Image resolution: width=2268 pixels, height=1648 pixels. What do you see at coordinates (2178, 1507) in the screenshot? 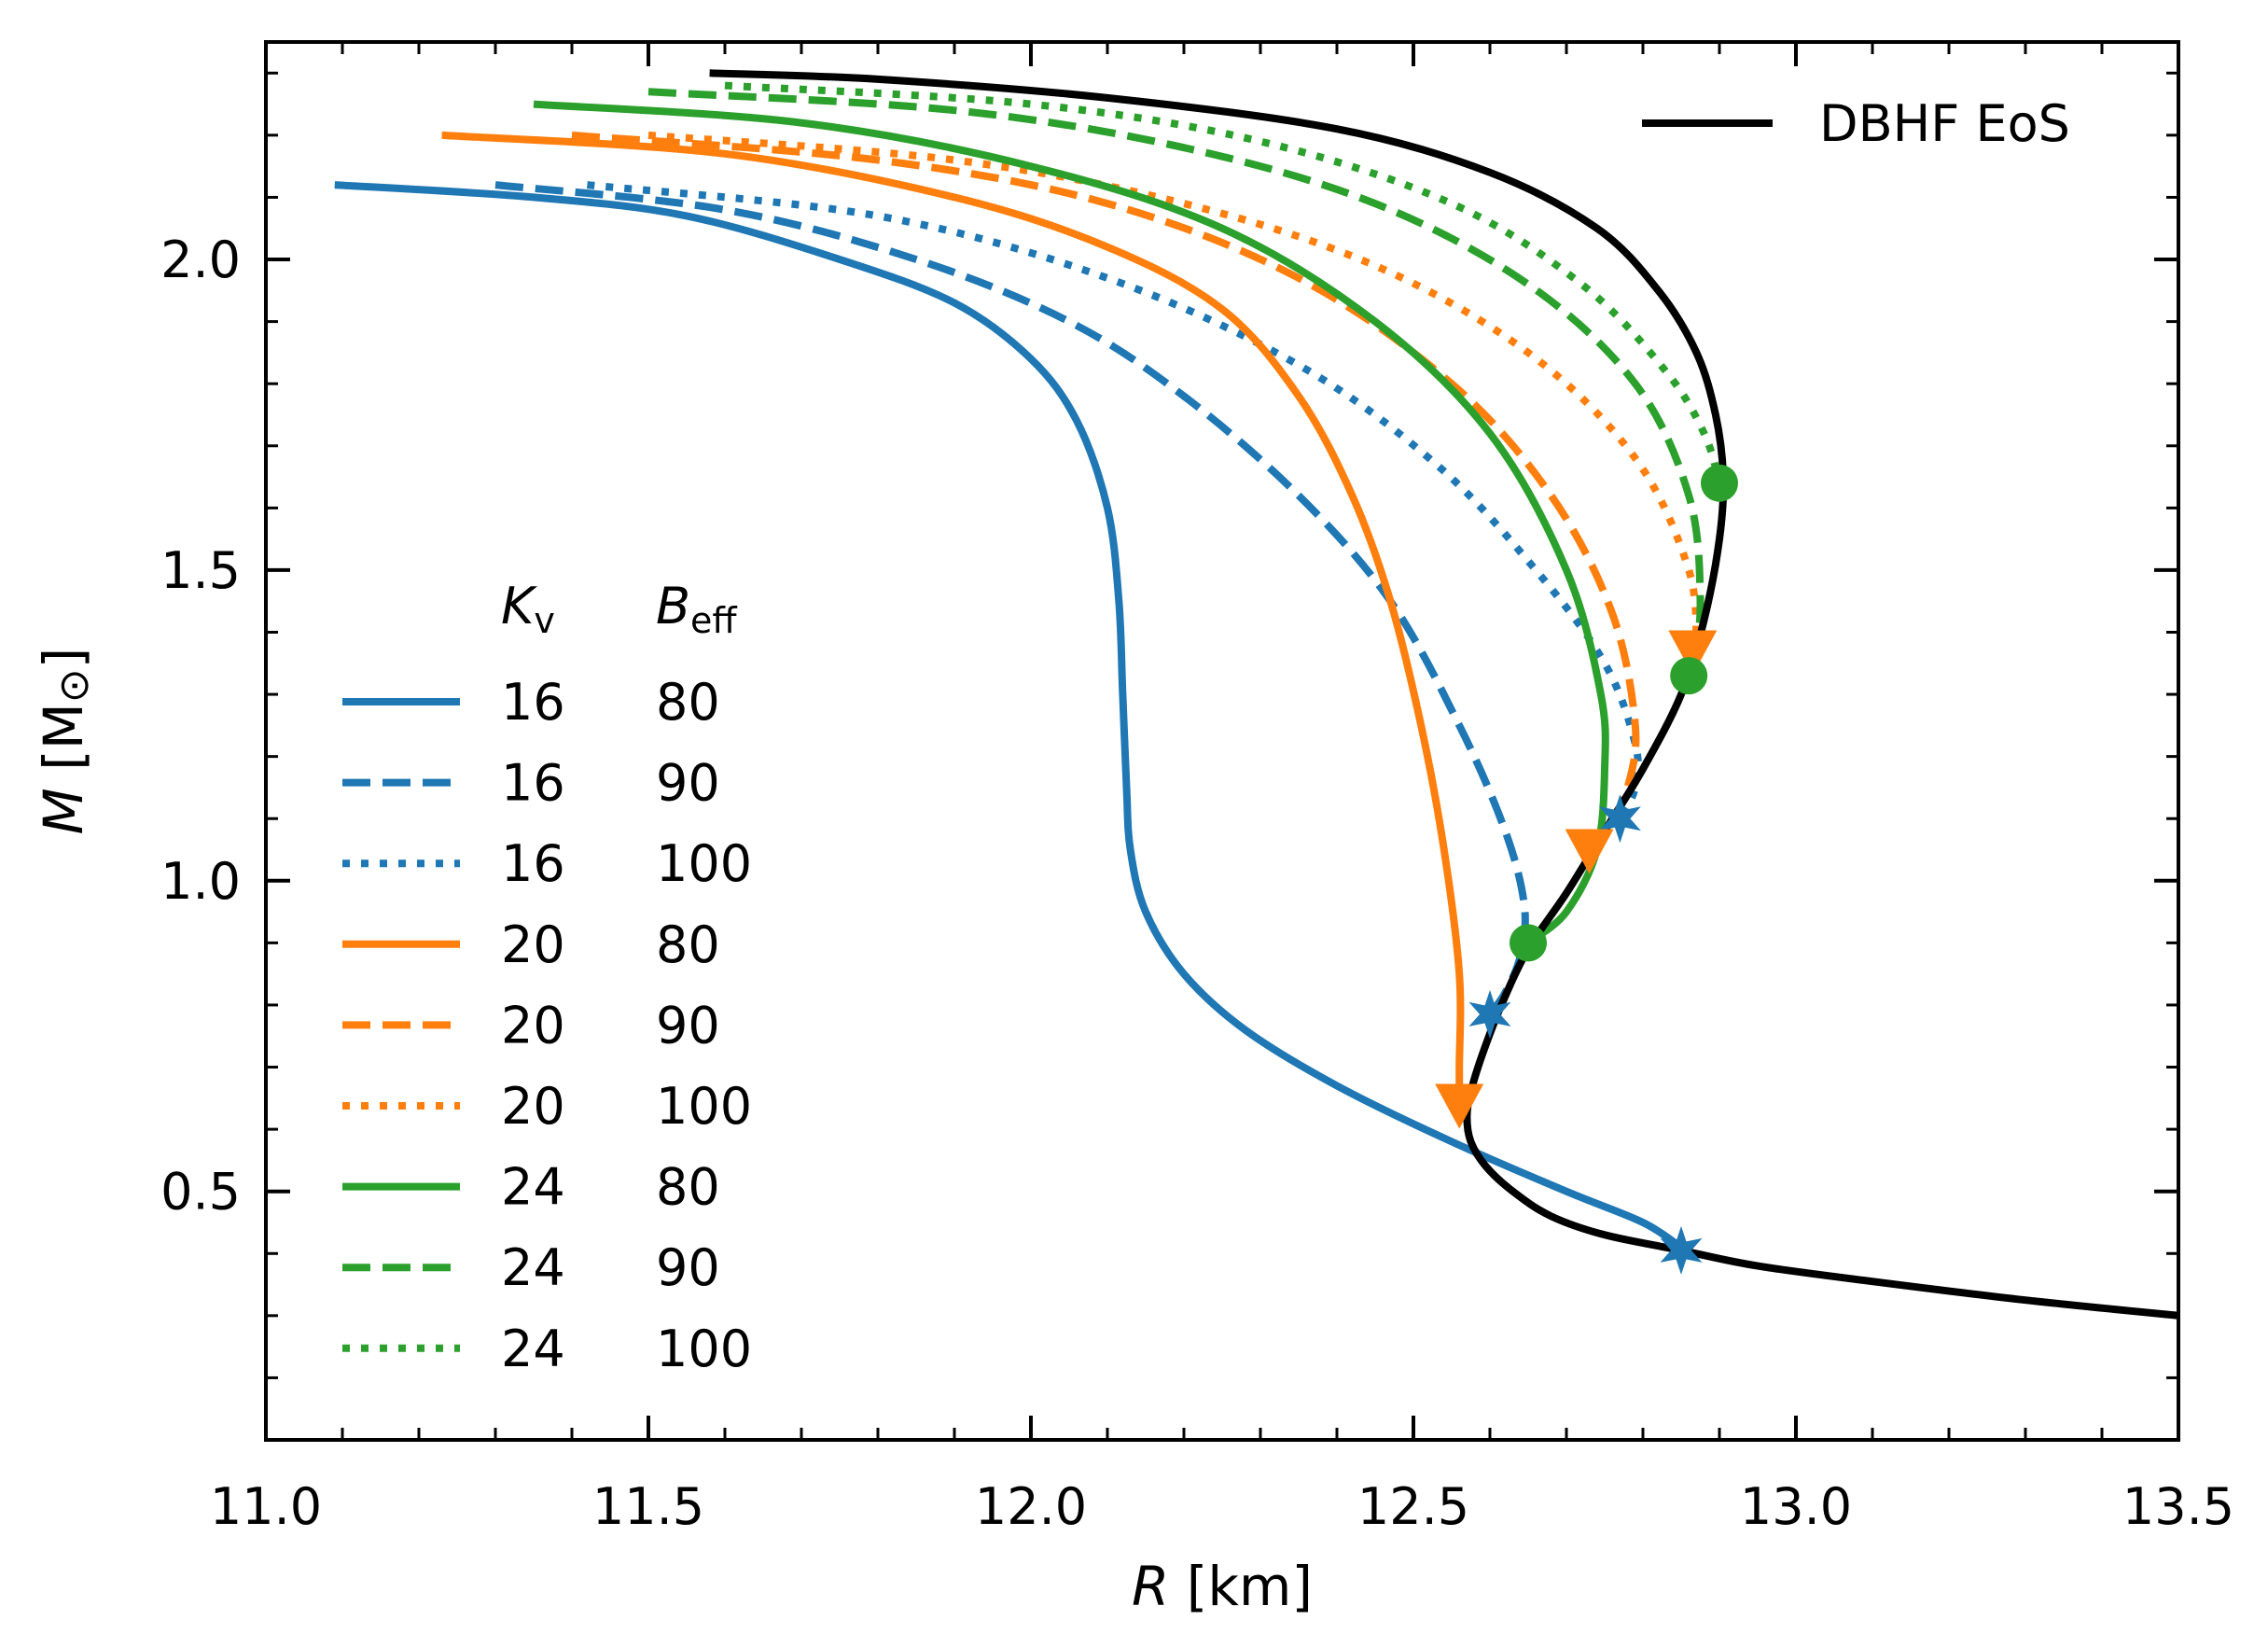
I see `x-tick-label: 13.5` at bounding box center [2178, 1507].